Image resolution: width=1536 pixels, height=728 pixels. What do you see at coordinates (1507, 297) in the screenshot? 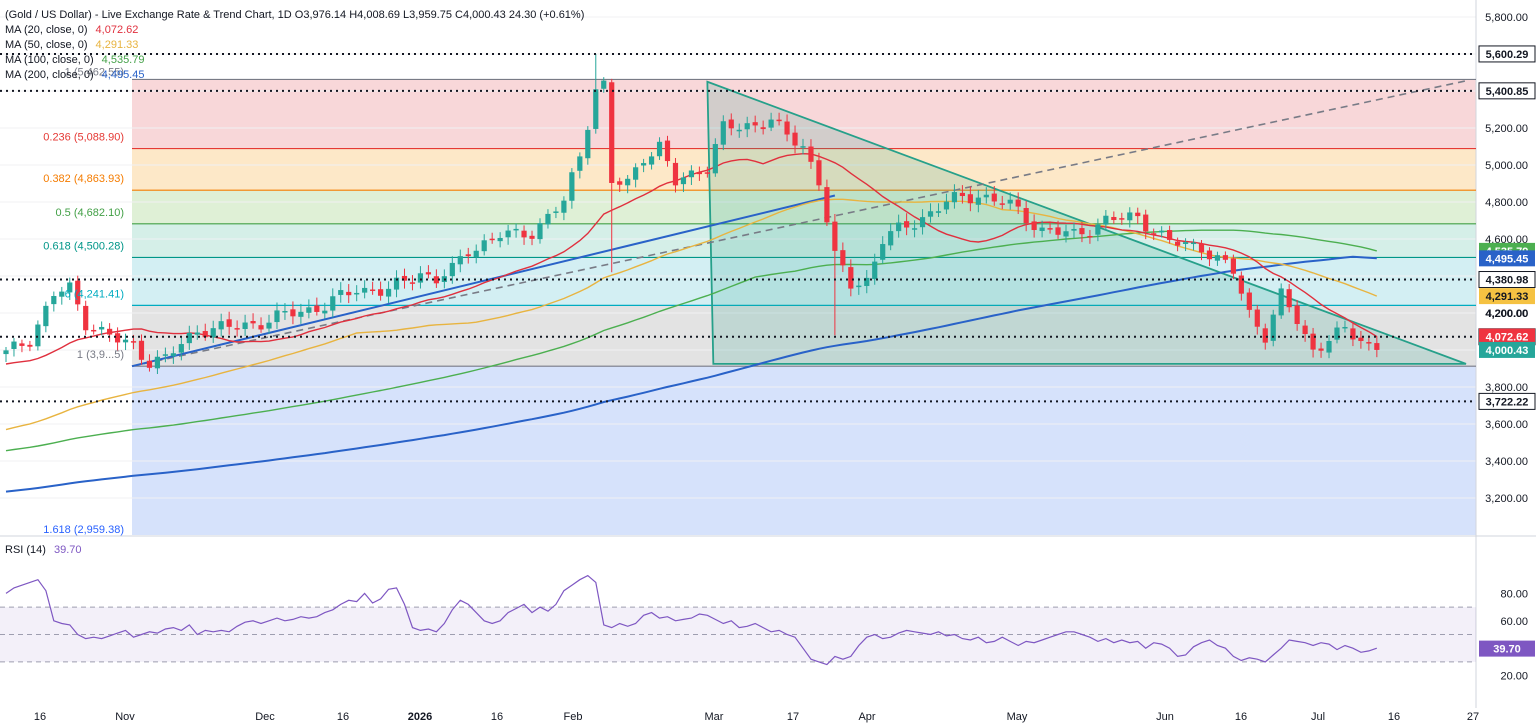
I see `price-tag-2: 4,291.33` at bounding box center [1507, 297].